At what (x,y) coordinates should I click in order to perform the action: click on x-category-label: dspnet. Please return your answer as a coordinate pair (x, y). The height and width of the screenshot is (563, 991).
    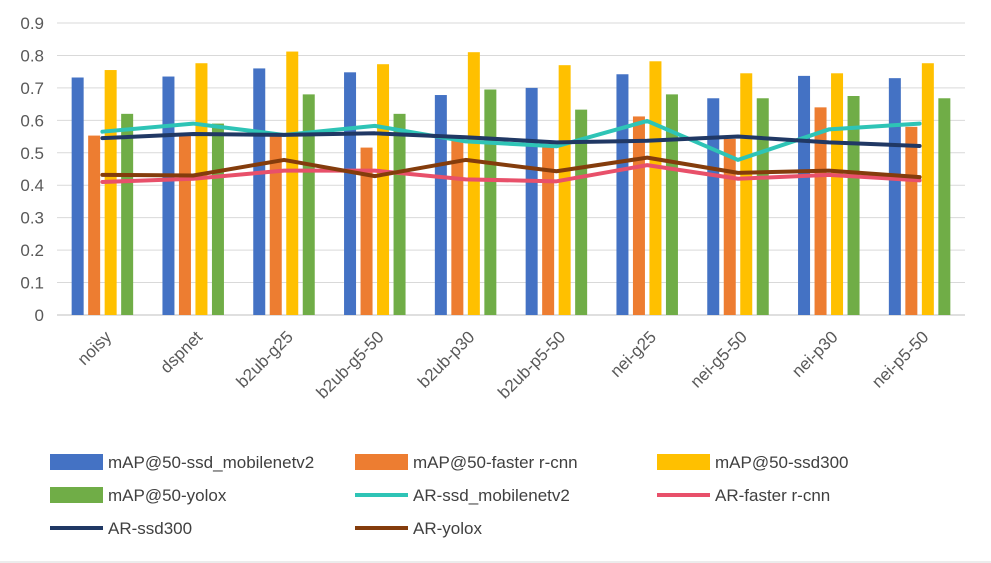
    Looking at the image, I should click on (181, 352).